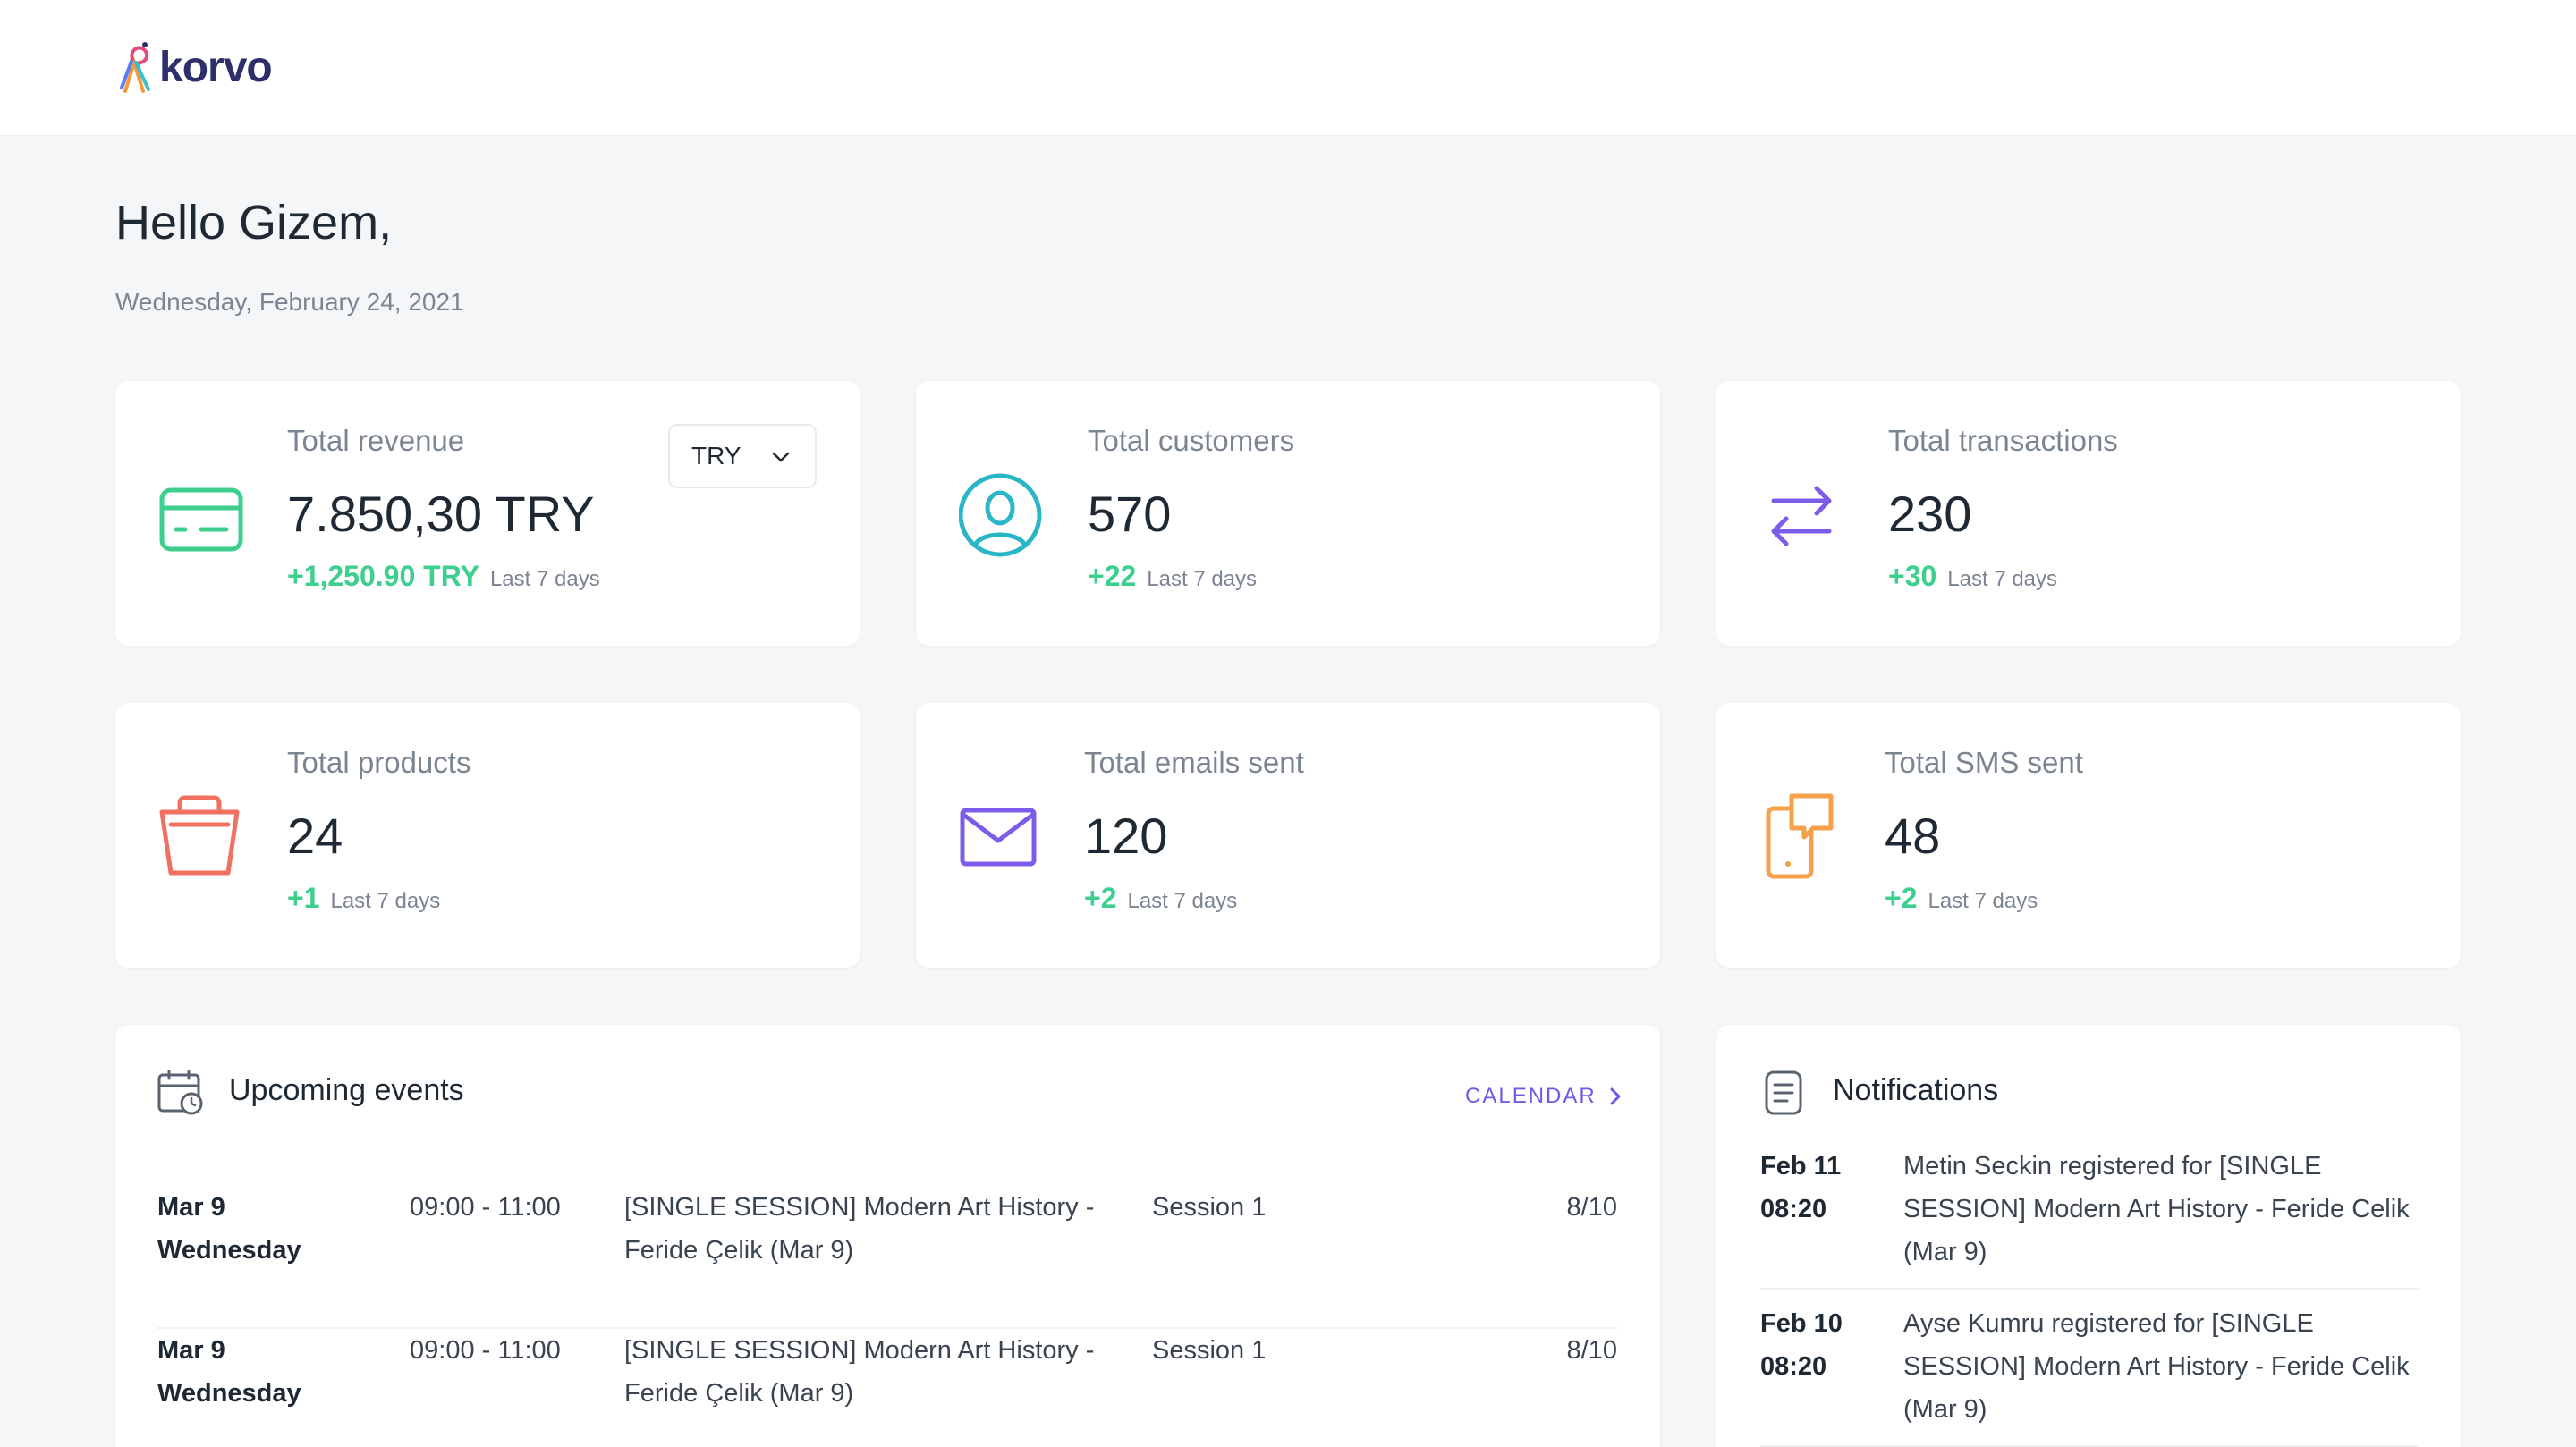 The height and width of the screenshot is (1447, 2576). What do you see at coordinates (1288, 68) in the screenshot?
I see `top-bar: korvo` at bounding box center [1288, 68].